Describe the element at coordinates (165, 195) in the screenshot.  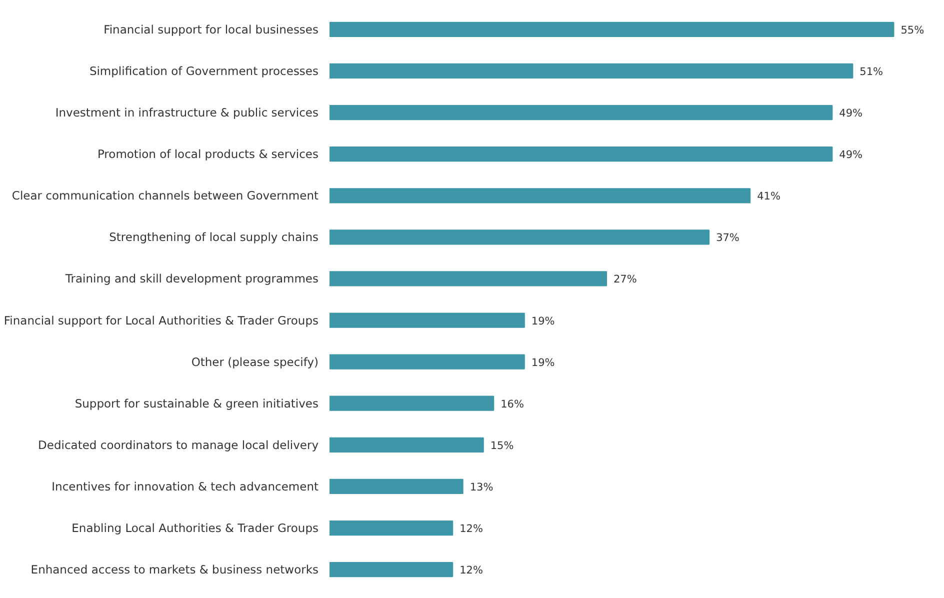
I see `y-tick-label: Clear communication channels between Government` at that location.